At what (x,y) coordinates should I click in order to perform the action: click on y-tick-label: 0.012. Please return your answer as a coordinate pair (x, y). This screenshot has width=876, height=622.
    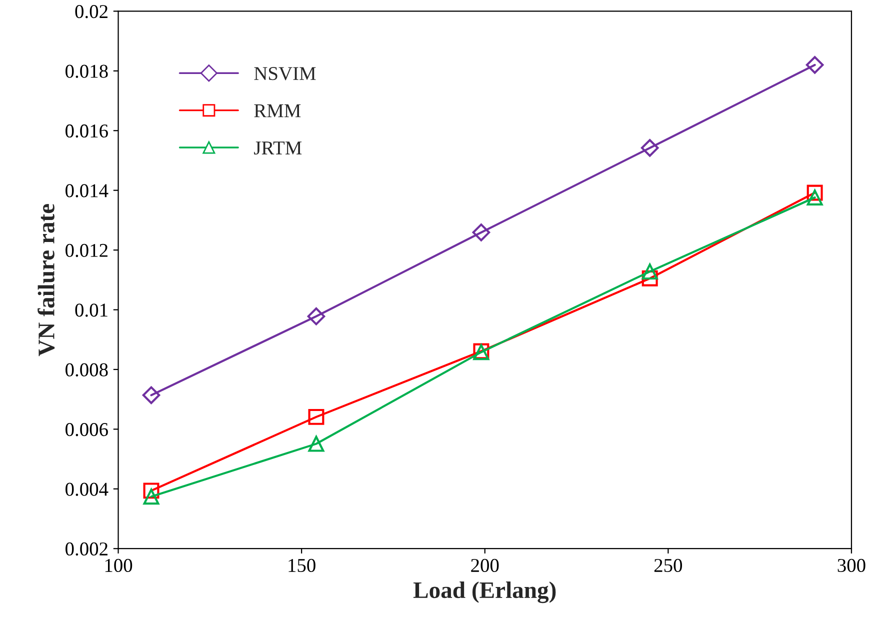
    Looking at the image, I should click on (87, 251).